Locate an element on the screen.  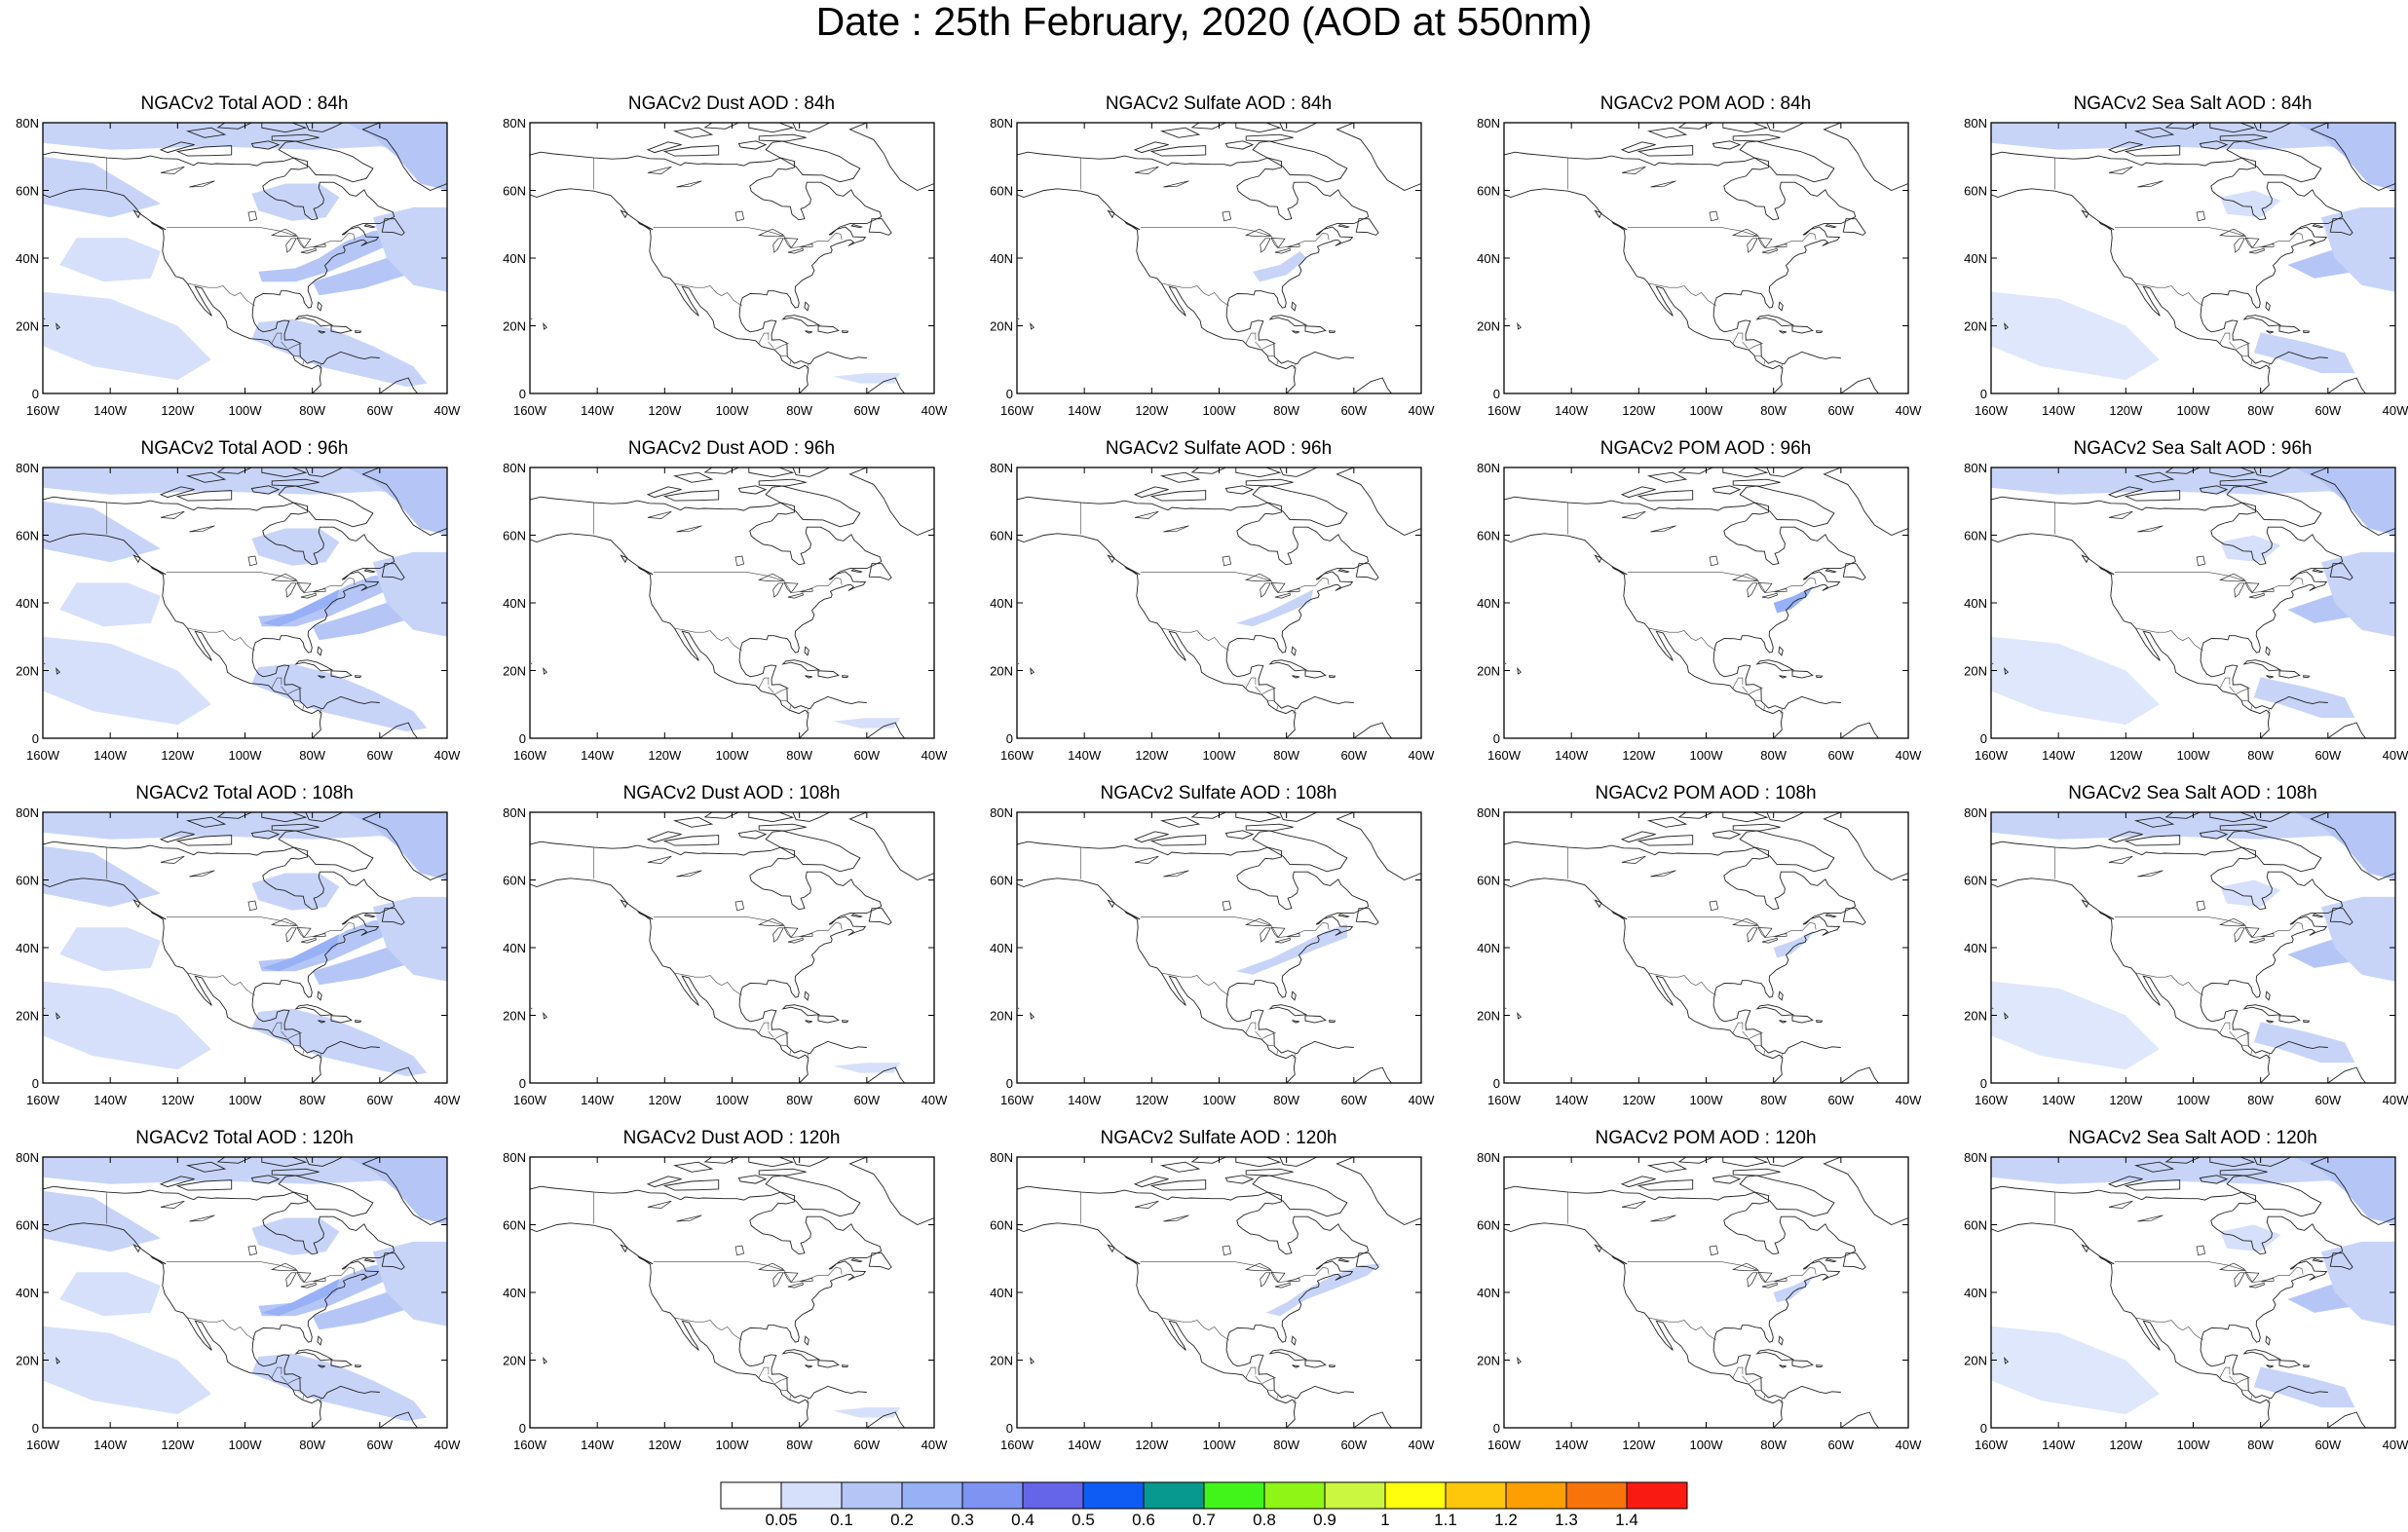
panel-title: NGACv2 Sulfate AOD : 96h is located at coordinates (1219, 448).